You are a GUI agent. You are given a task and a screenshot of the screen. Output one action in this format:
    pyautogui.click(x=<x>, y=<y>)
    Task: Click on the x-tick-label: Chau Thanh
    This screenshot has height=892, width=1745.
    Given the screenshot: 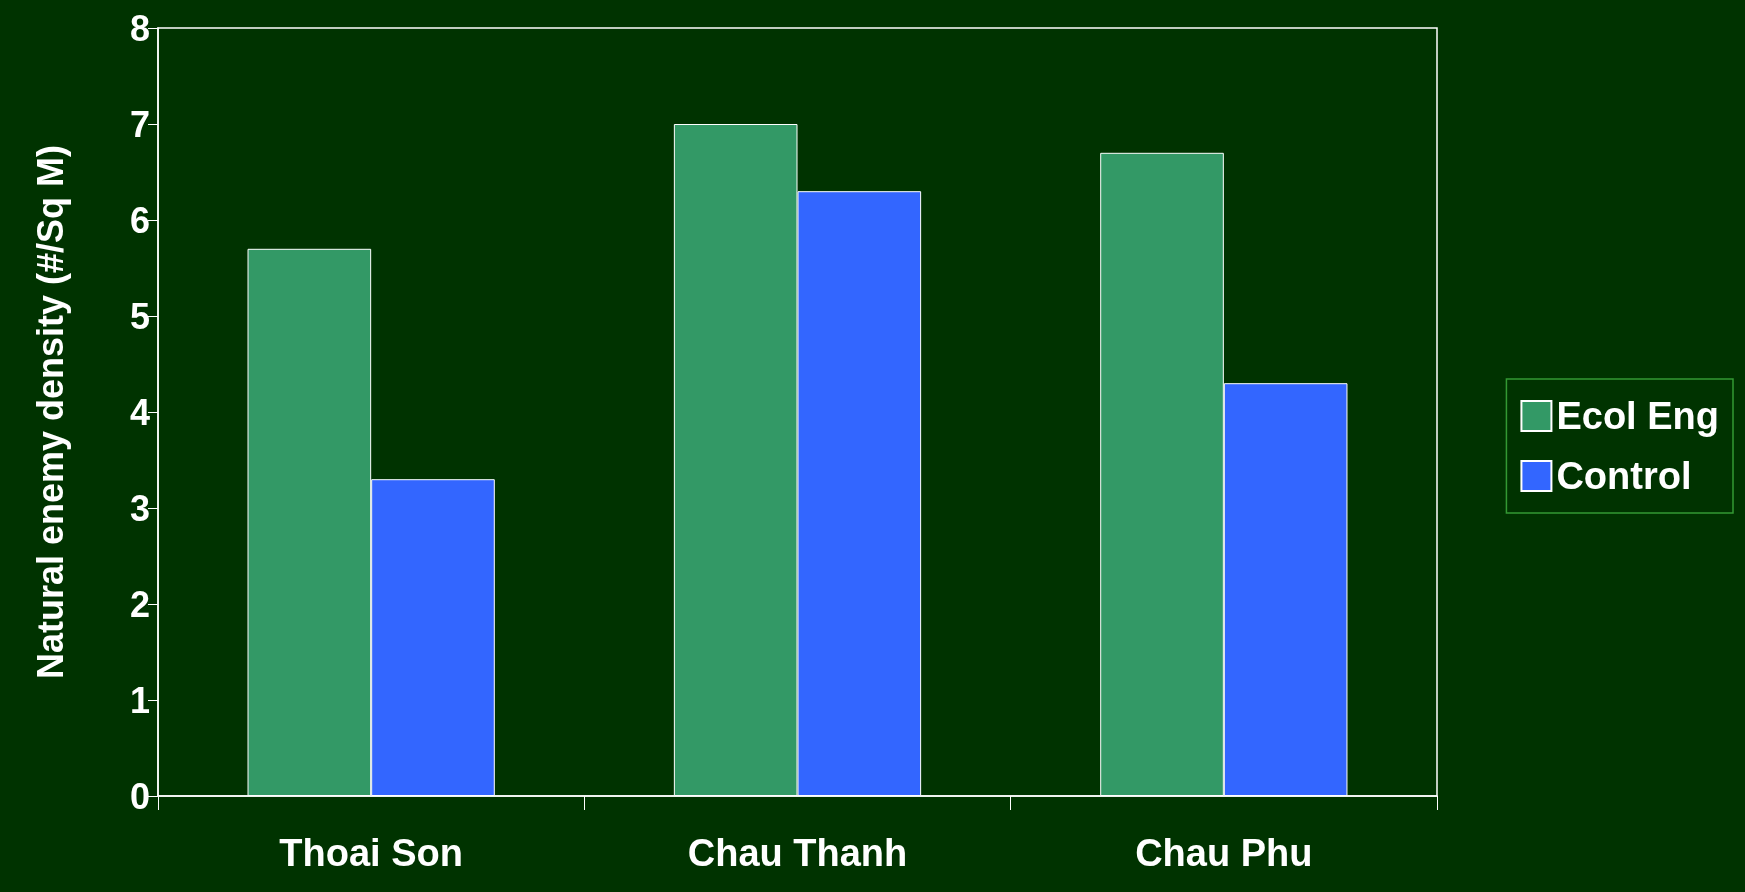 What is the action you would take?
    pyautogui.click(x=797, y=853)
    